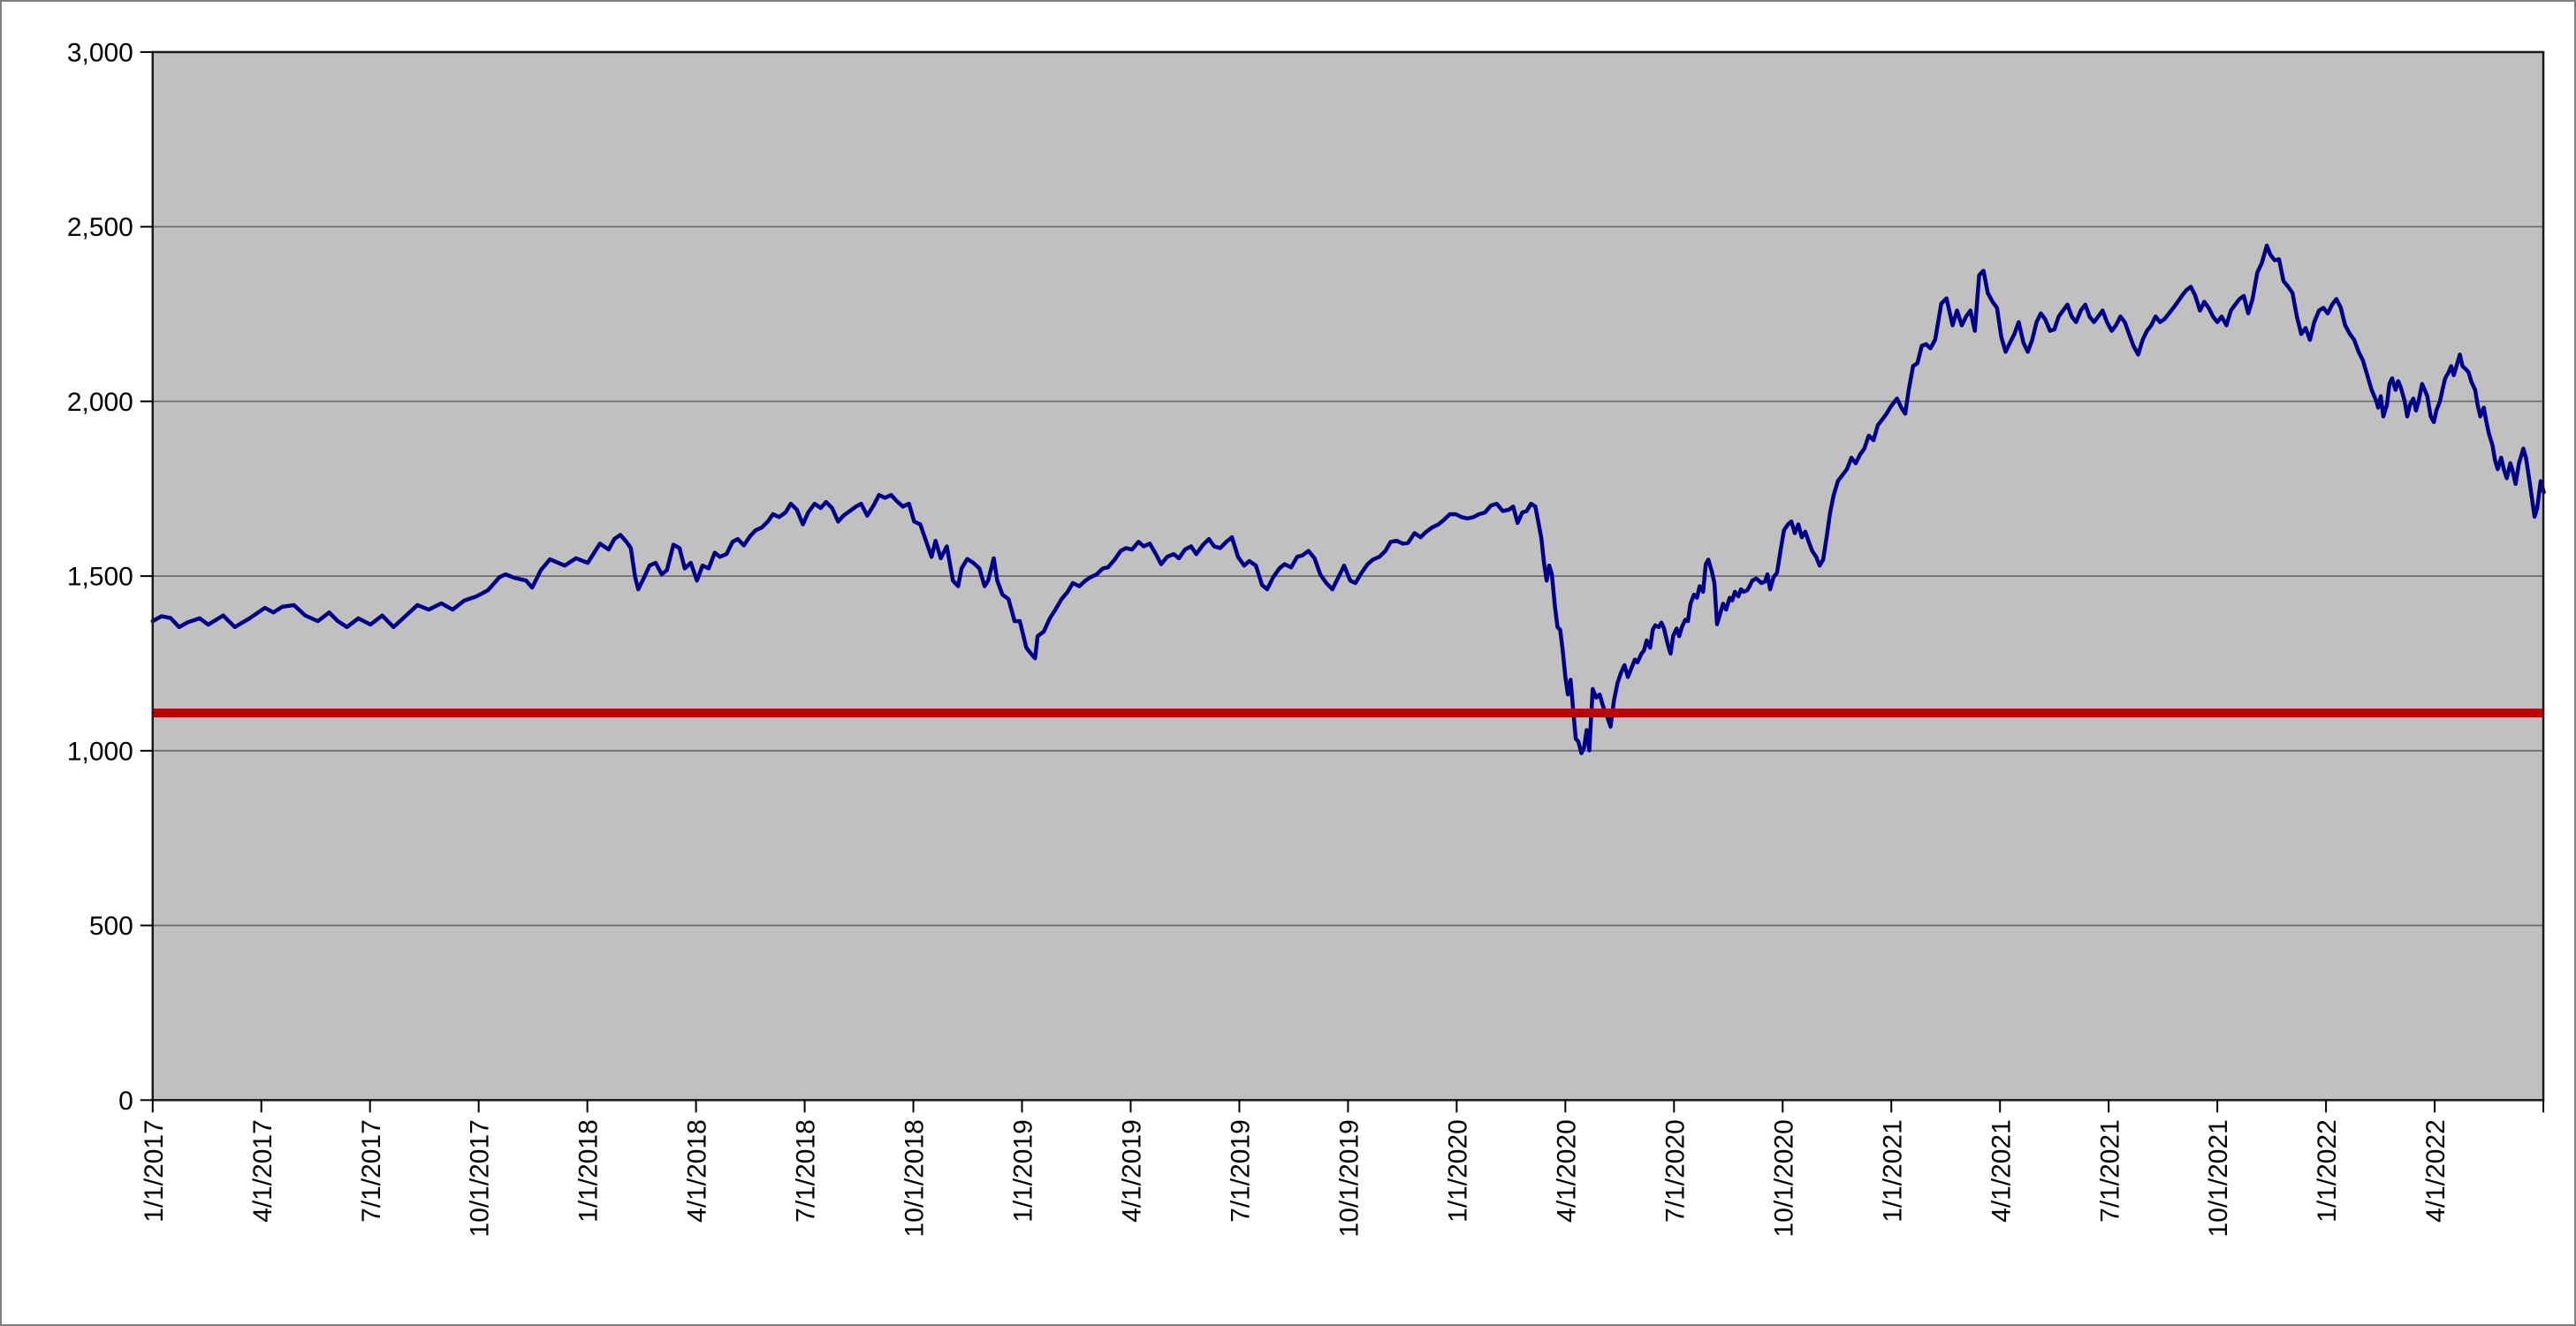  What do you see at coordinates (2327, 1171) in the screenshot?
I see `x-axis-label: 1/1/2022` at bounding box center [2327, 1171].